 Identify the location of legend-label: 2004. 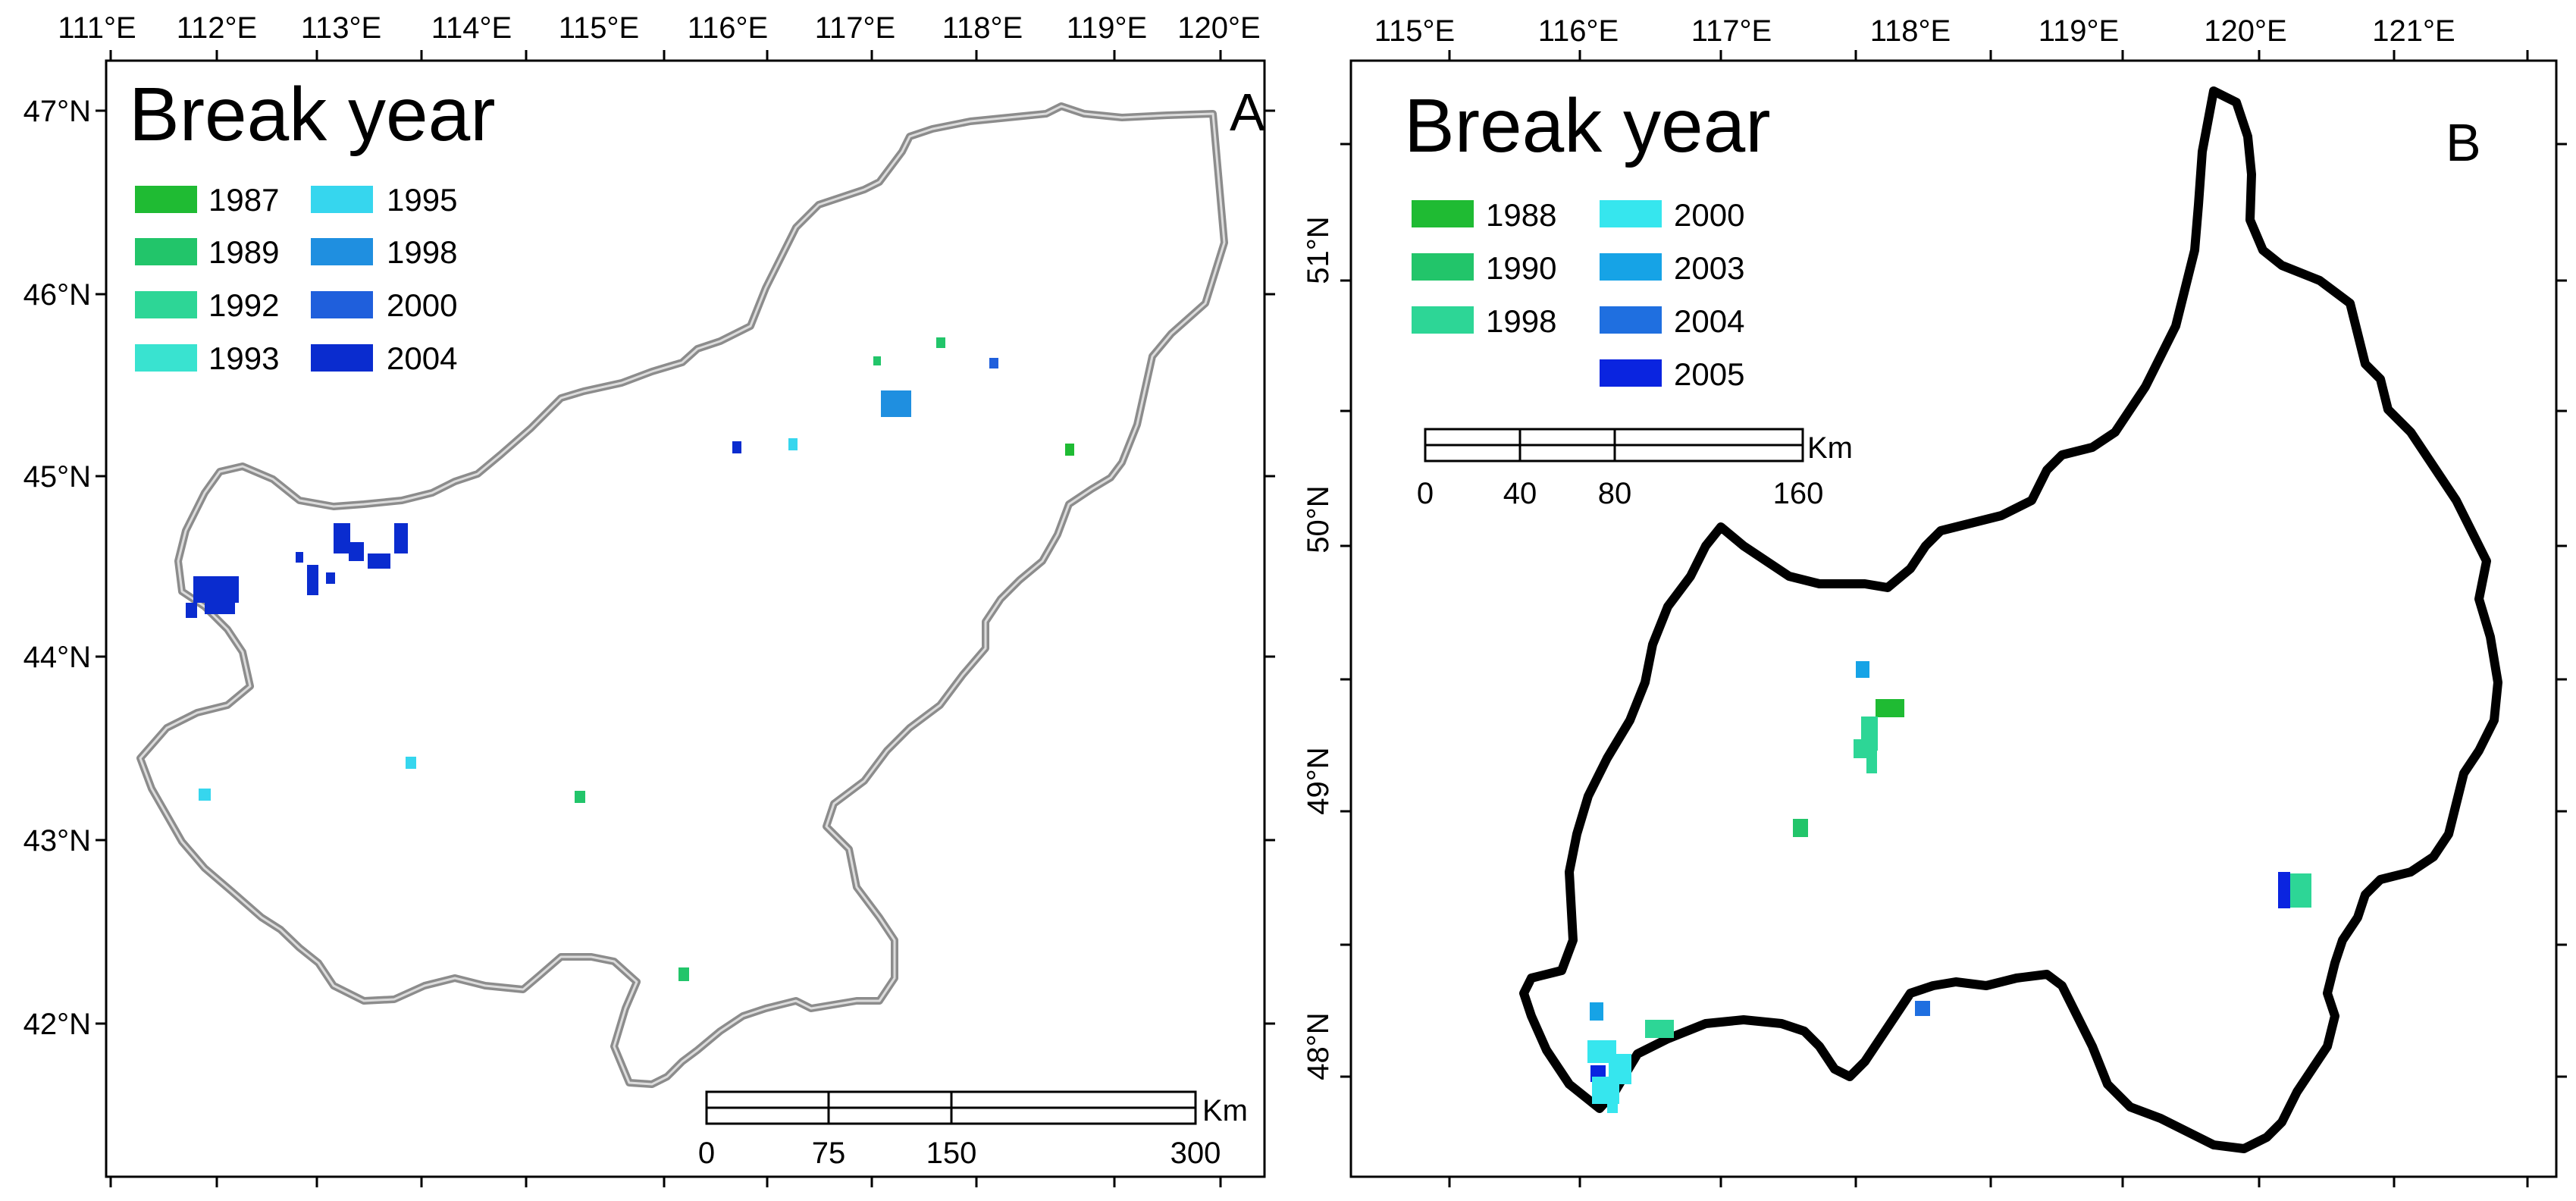
(422, 358).